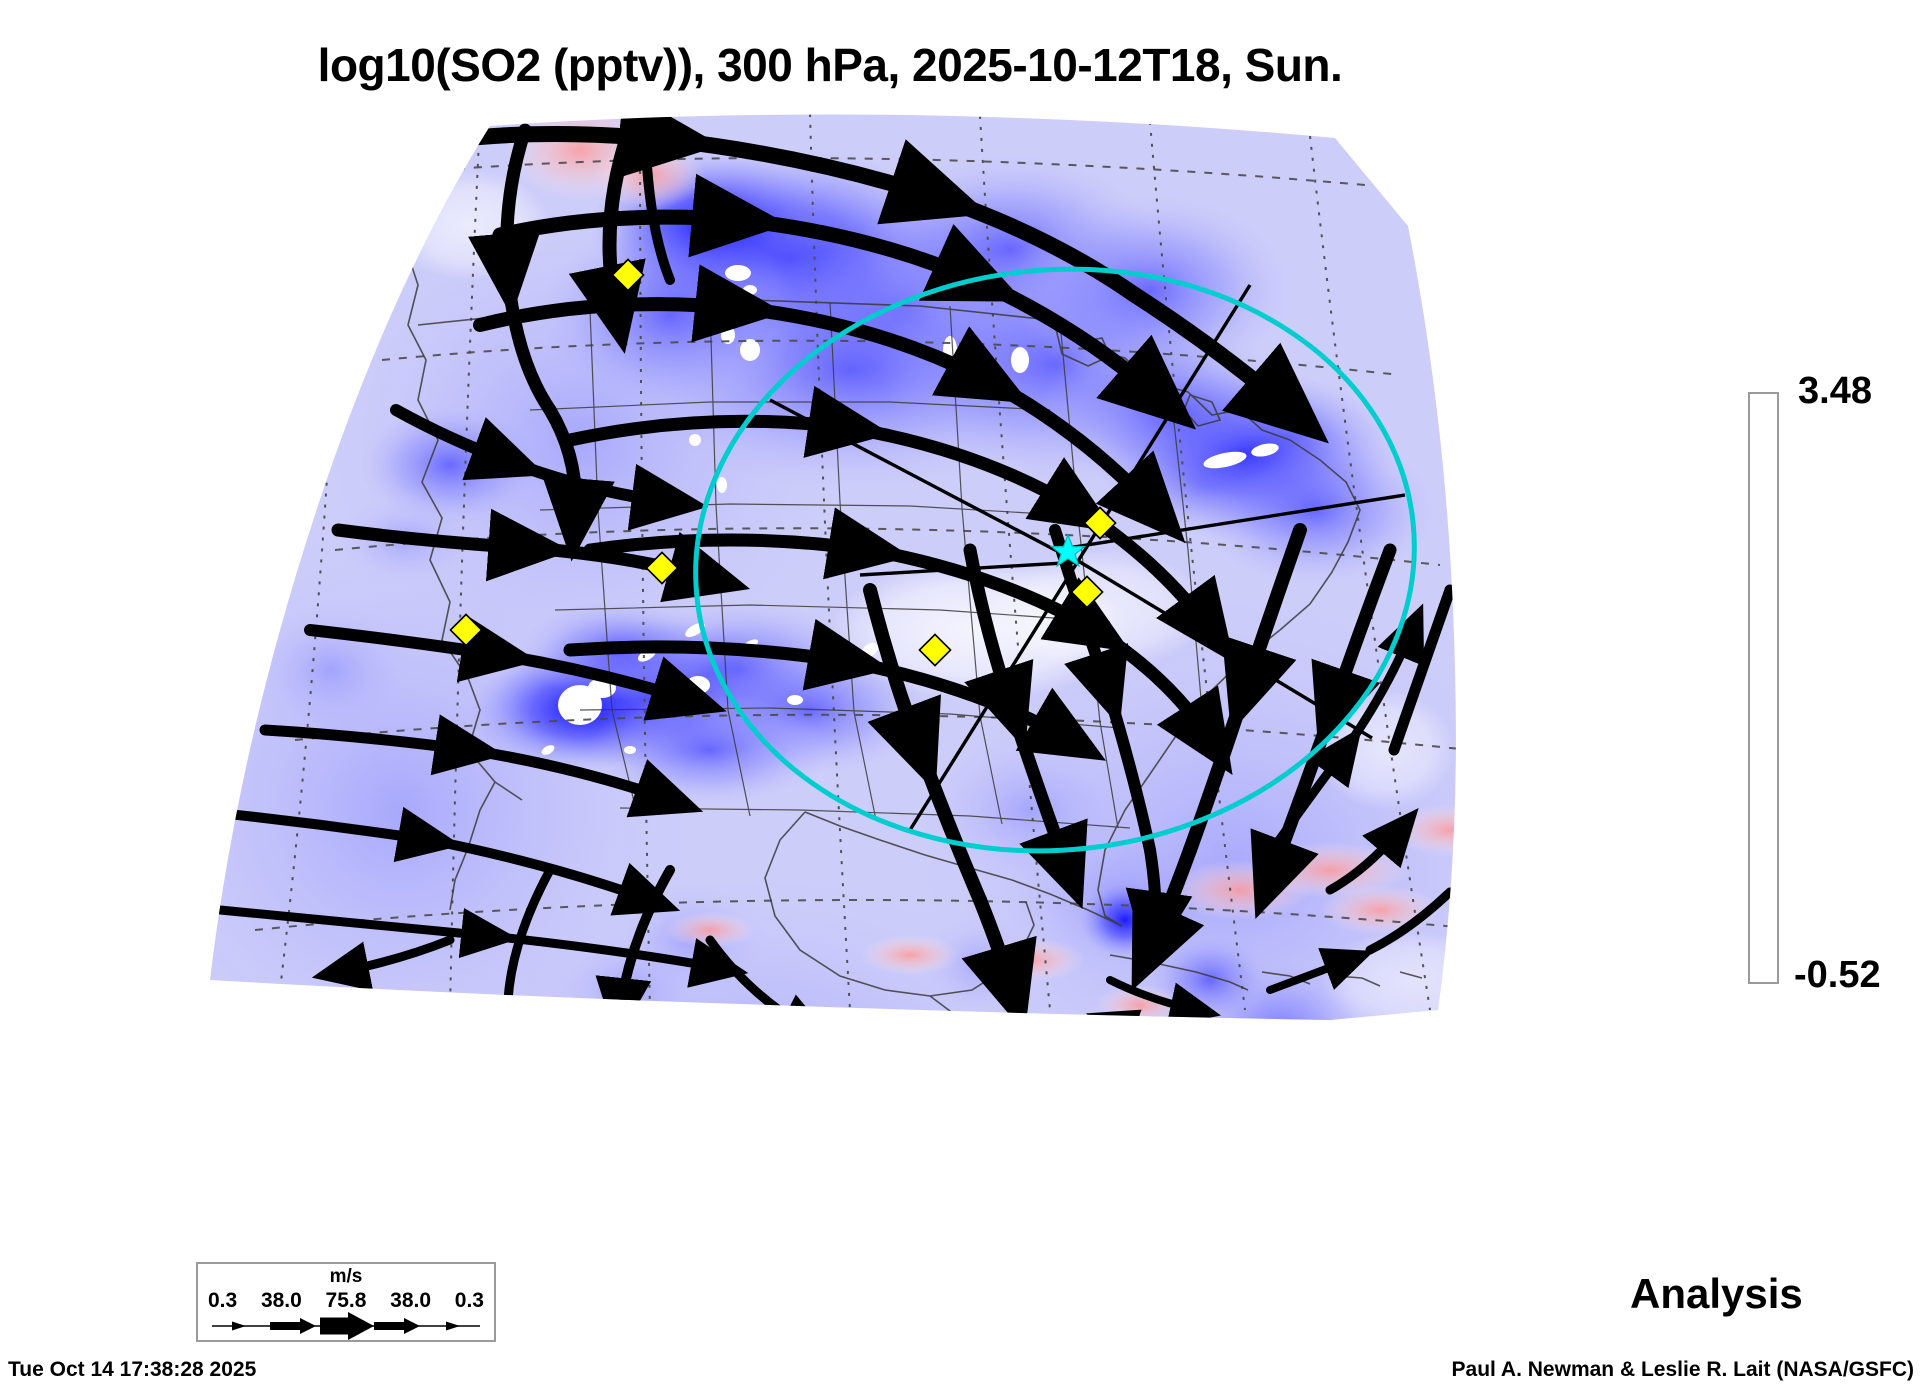 This screenshot has width=1926, height=1394. What do you see at coordinates (1068, 550) in the screenshot?
I see `center-star-marker` at bounding box center [1068, 550].